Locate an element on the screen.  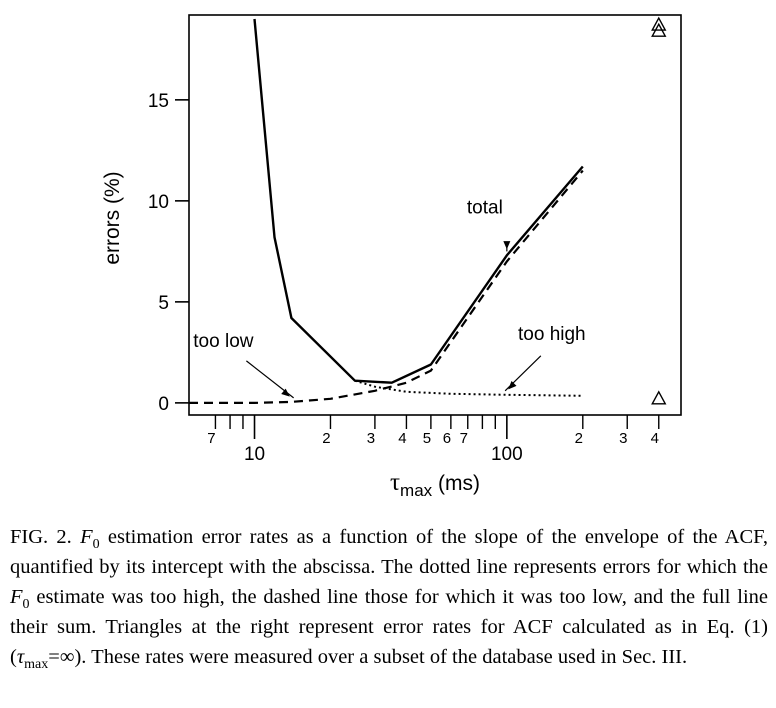
caption-tau-sub: max is located at coordinates (36, 665).